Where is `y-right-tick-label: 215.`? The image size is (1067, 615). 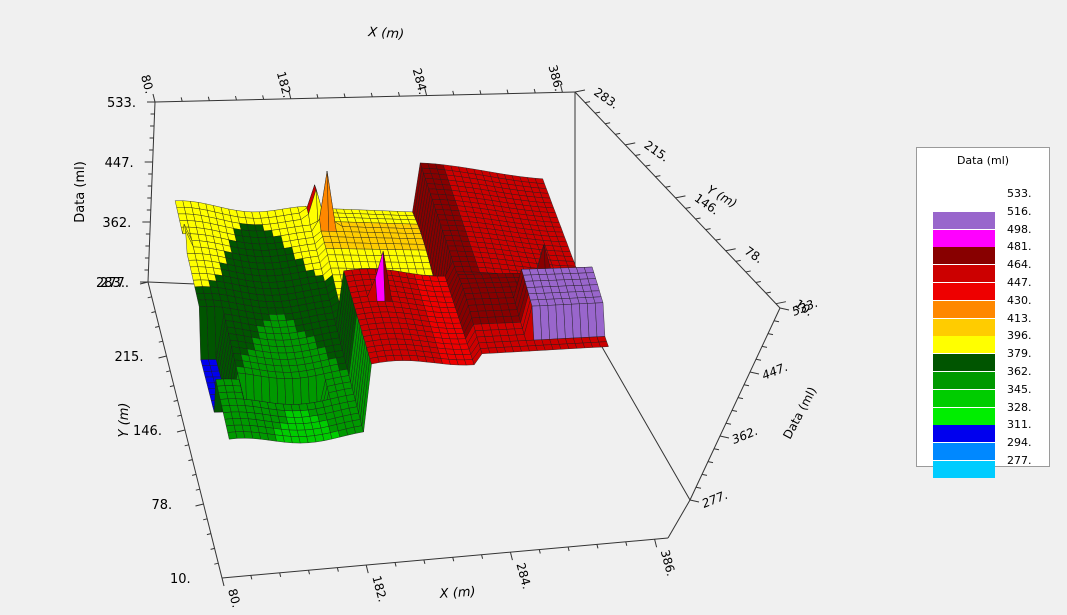
y-right-tick-label: 215. is located at coordinates (657, 151).